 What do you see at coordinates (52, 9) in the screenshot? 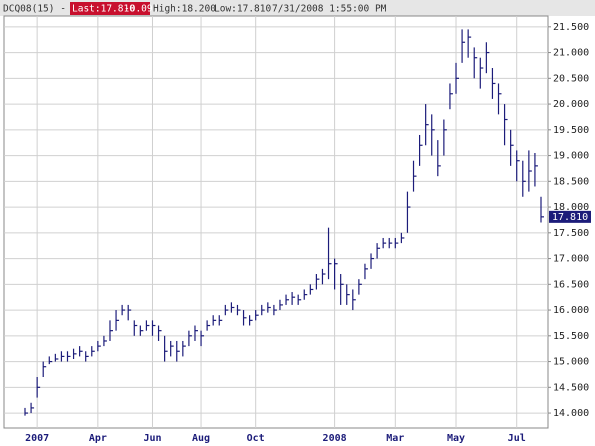
I see `symbol: DCQ08(15) - Daily` at bounding box center [52, 9].